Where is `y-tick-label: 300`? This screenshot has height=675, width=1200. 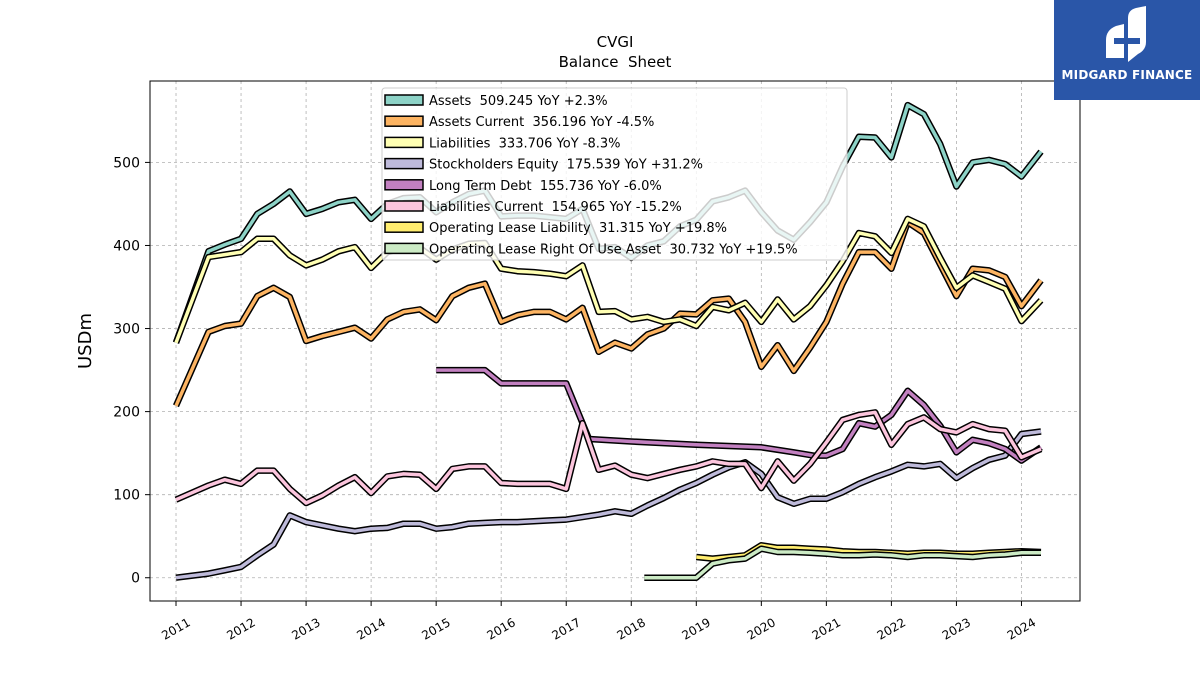
y-tick-label: 300 is located at coordinates (126, 330).